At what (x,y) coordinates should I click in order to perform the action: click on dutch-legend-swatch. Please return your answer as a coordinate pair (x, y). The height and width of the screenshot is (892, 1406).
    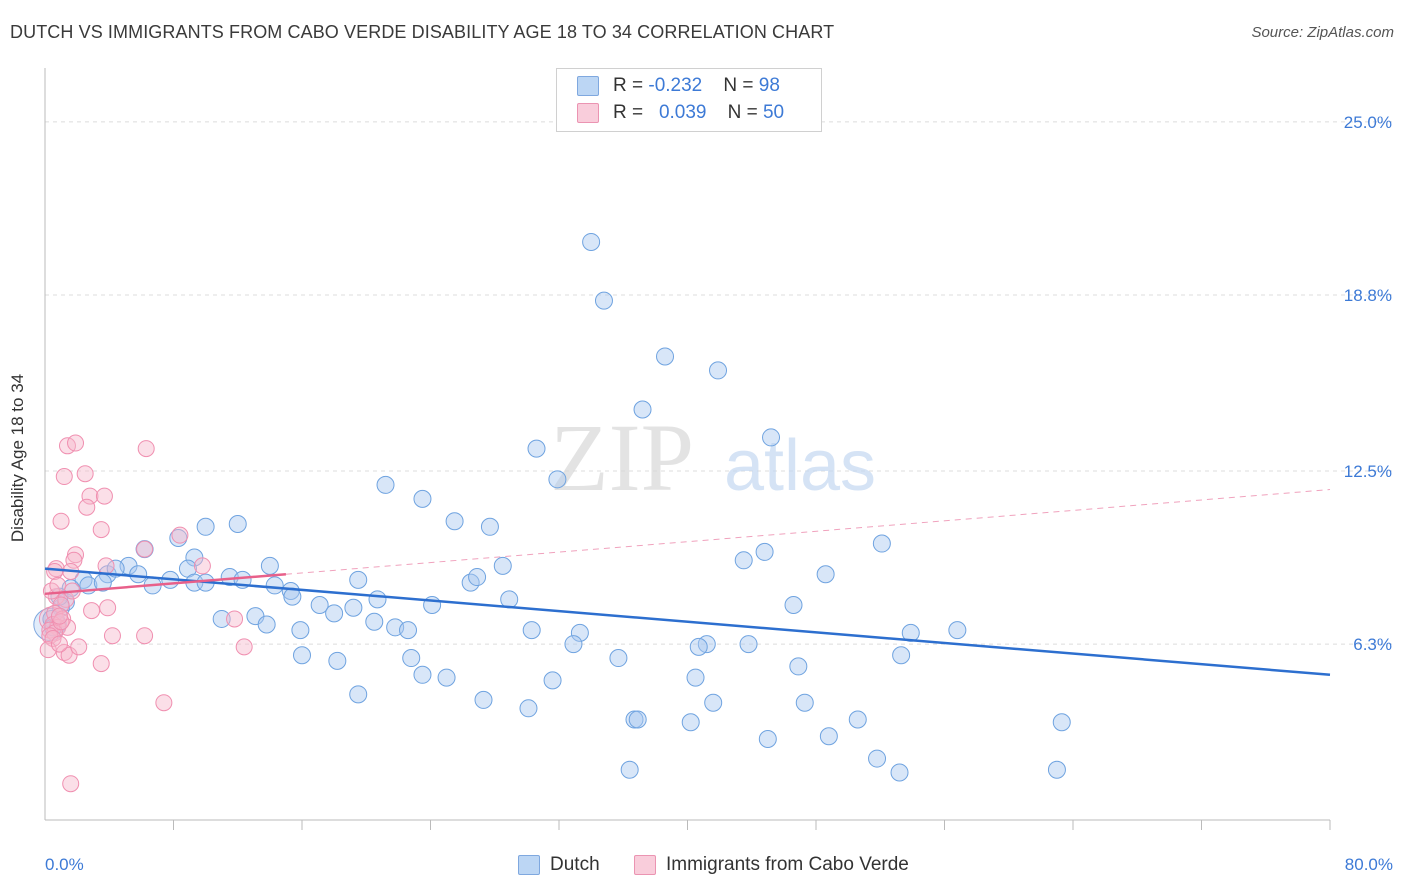
    Looking at the image, I should click on (529, 865).